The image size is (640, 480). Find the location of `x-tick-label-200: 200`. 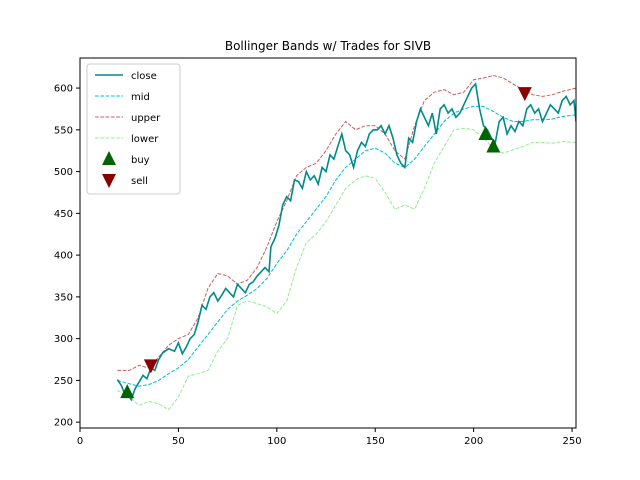

x-tick-label-200: 200 is located at coordinates (473, 441).